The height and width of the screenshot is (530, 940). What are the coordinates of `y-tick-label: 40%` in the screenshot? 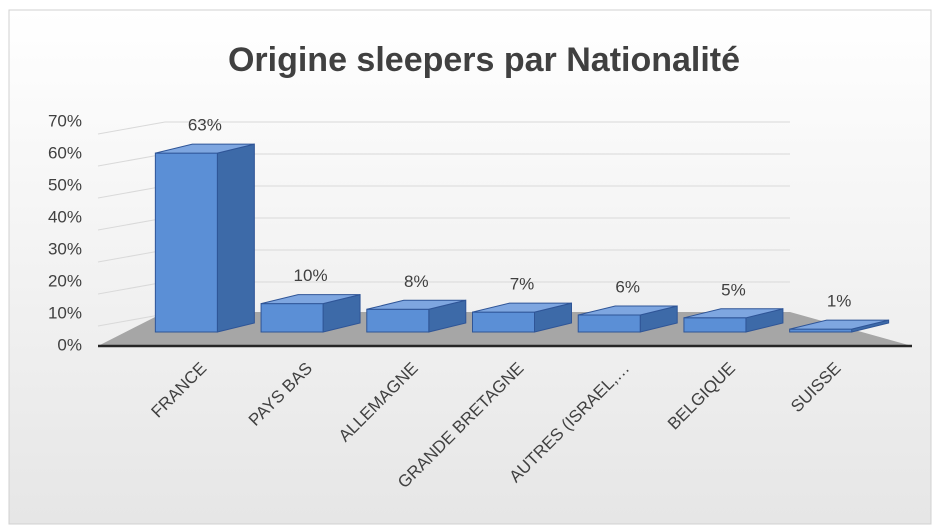 It's located at (65, 216).